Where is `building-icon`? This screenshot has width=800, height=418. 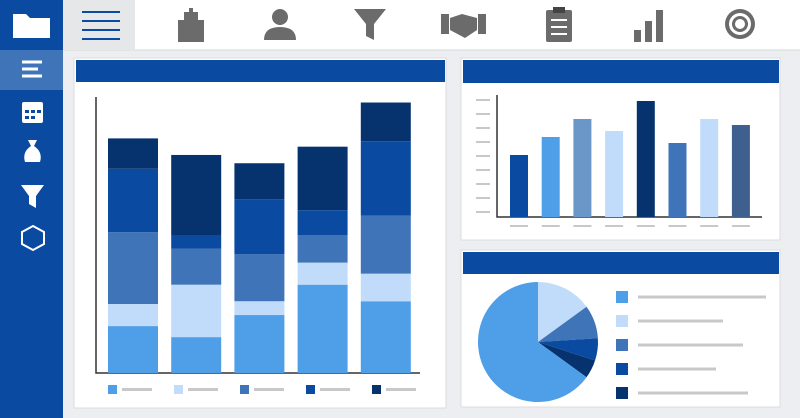 building-icon is located at coordinates (191, 25).